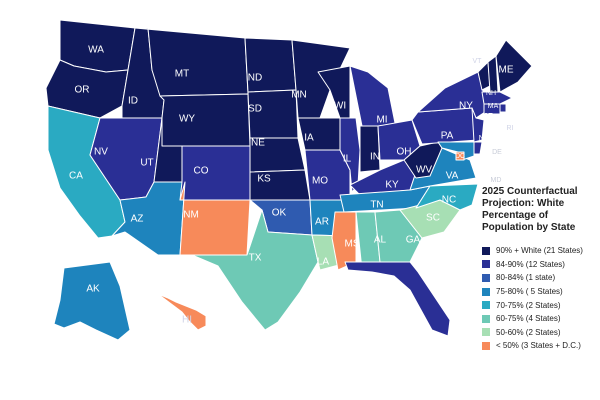  What do you see at coordinates (370, 149) in the screenshot?
I see `state-in` at bounding box center [370, 149].